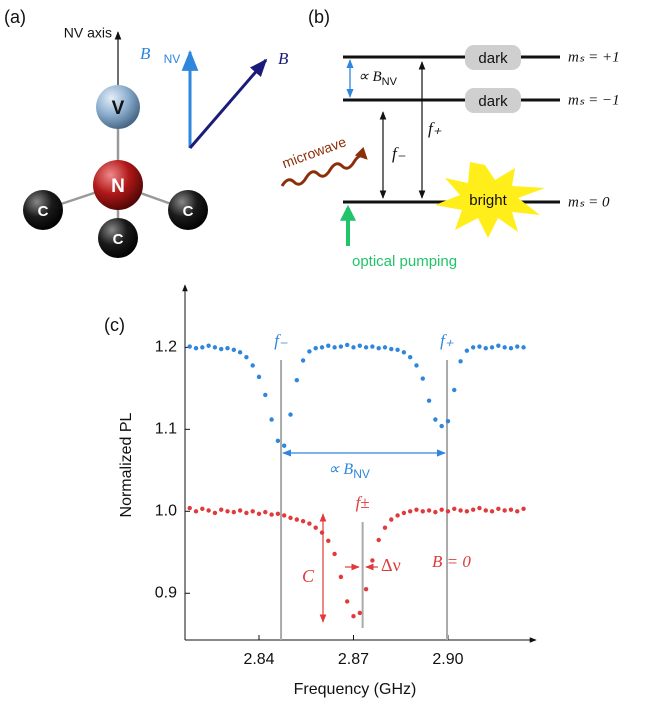 Image resolution: width=652 pixels, height=707 pixels. What do you see at coordinates (15, 17) in the screenshot?
I see `panel-label: (a)` at bounding box center [15, 17].